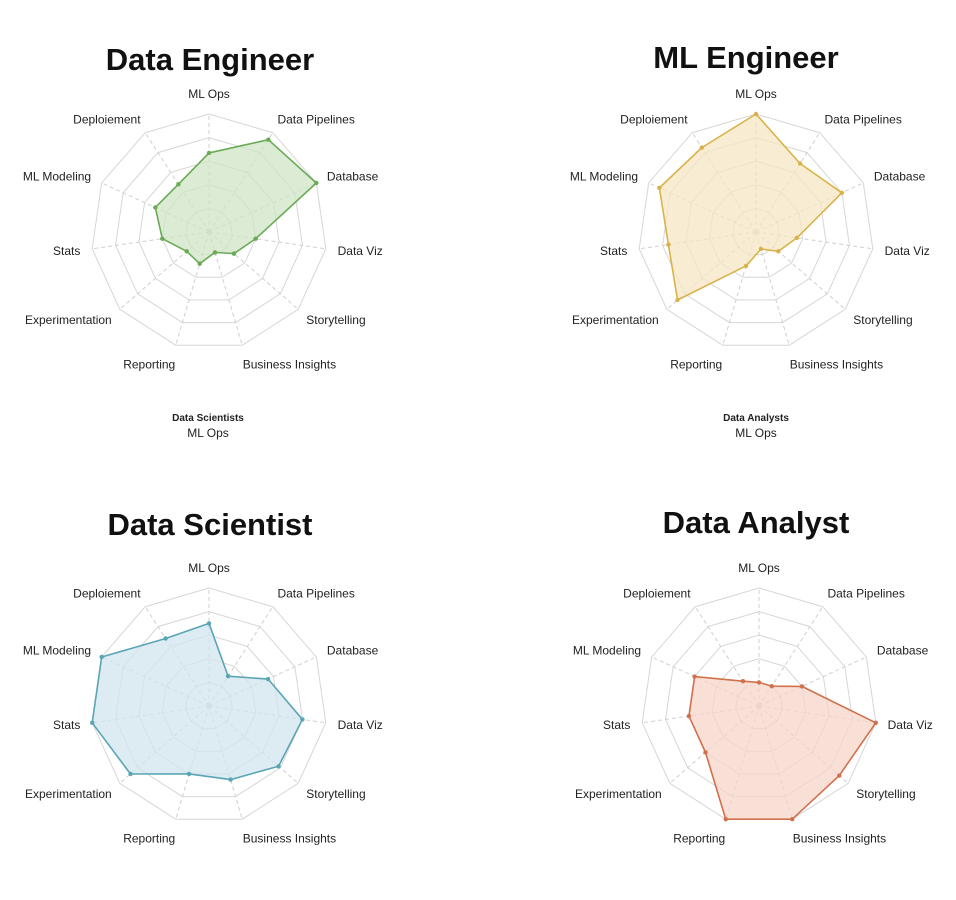 The height and width of the screenshot is (900, 956). What do you see at coordinates (210, 59) in the screenshot?
I see `panel-title-data-engineer: Data Engineer` at bounding box center [210, 59].